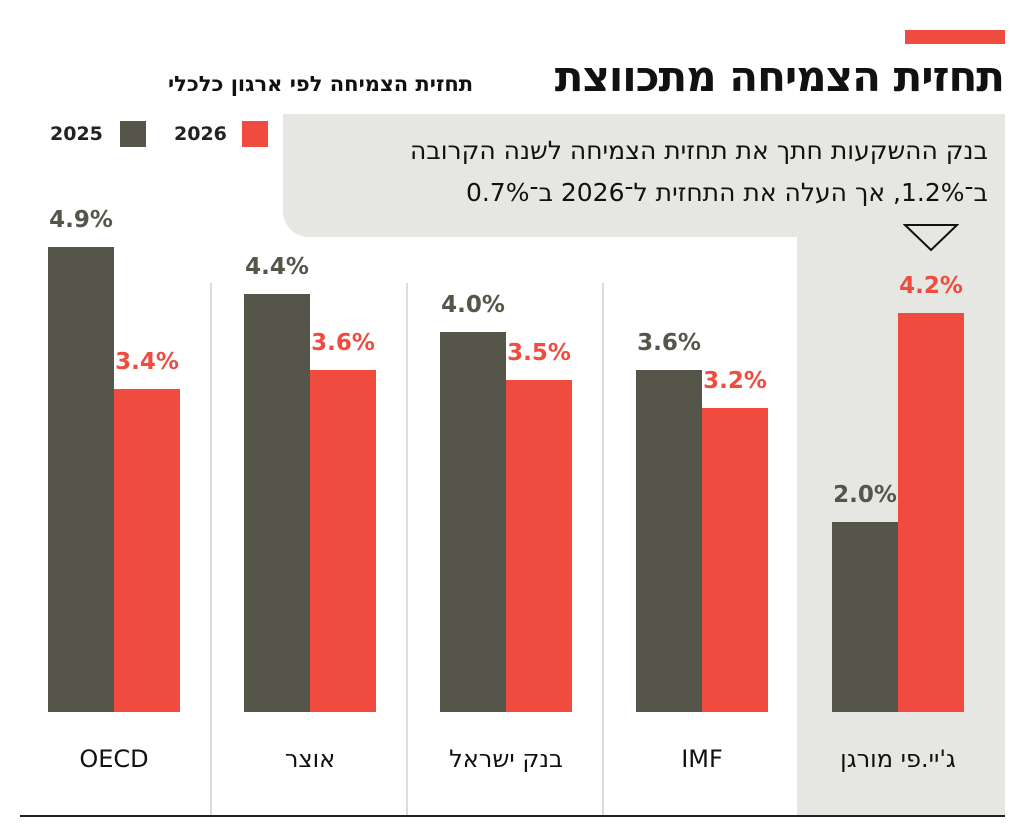  Describe the element at coordinates (343, 343) in the screenshot. I see `bar-value-label-2026-1: 3.6%` at that location.